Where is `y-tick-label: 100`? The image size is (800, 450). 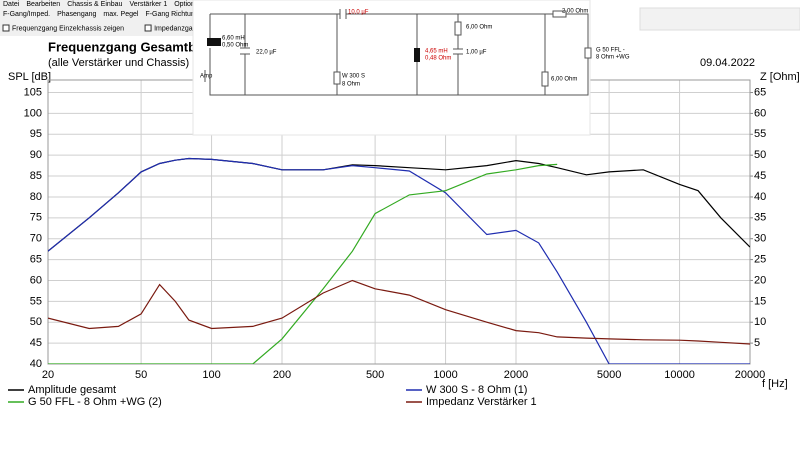
y-tick-label: 100 is located at coordinates (33, 113).